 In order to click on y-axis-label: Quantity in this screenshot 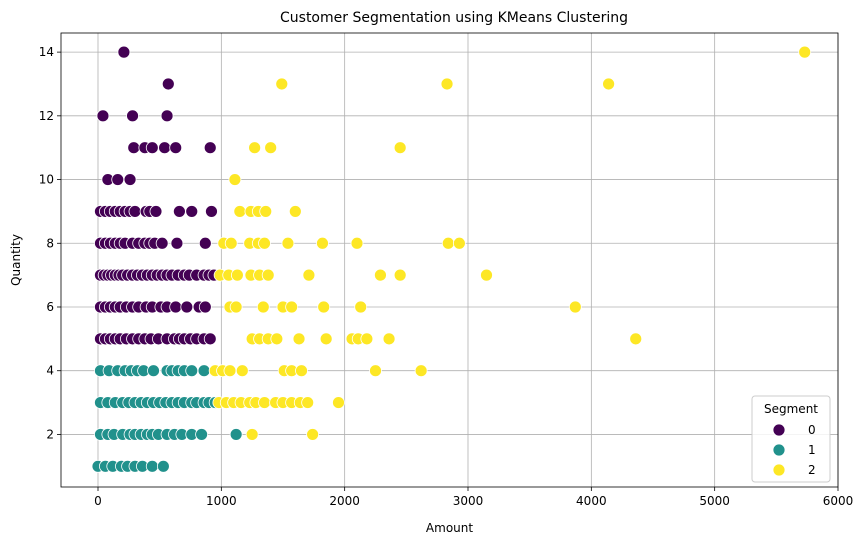, I will do `click(16, 260)`.